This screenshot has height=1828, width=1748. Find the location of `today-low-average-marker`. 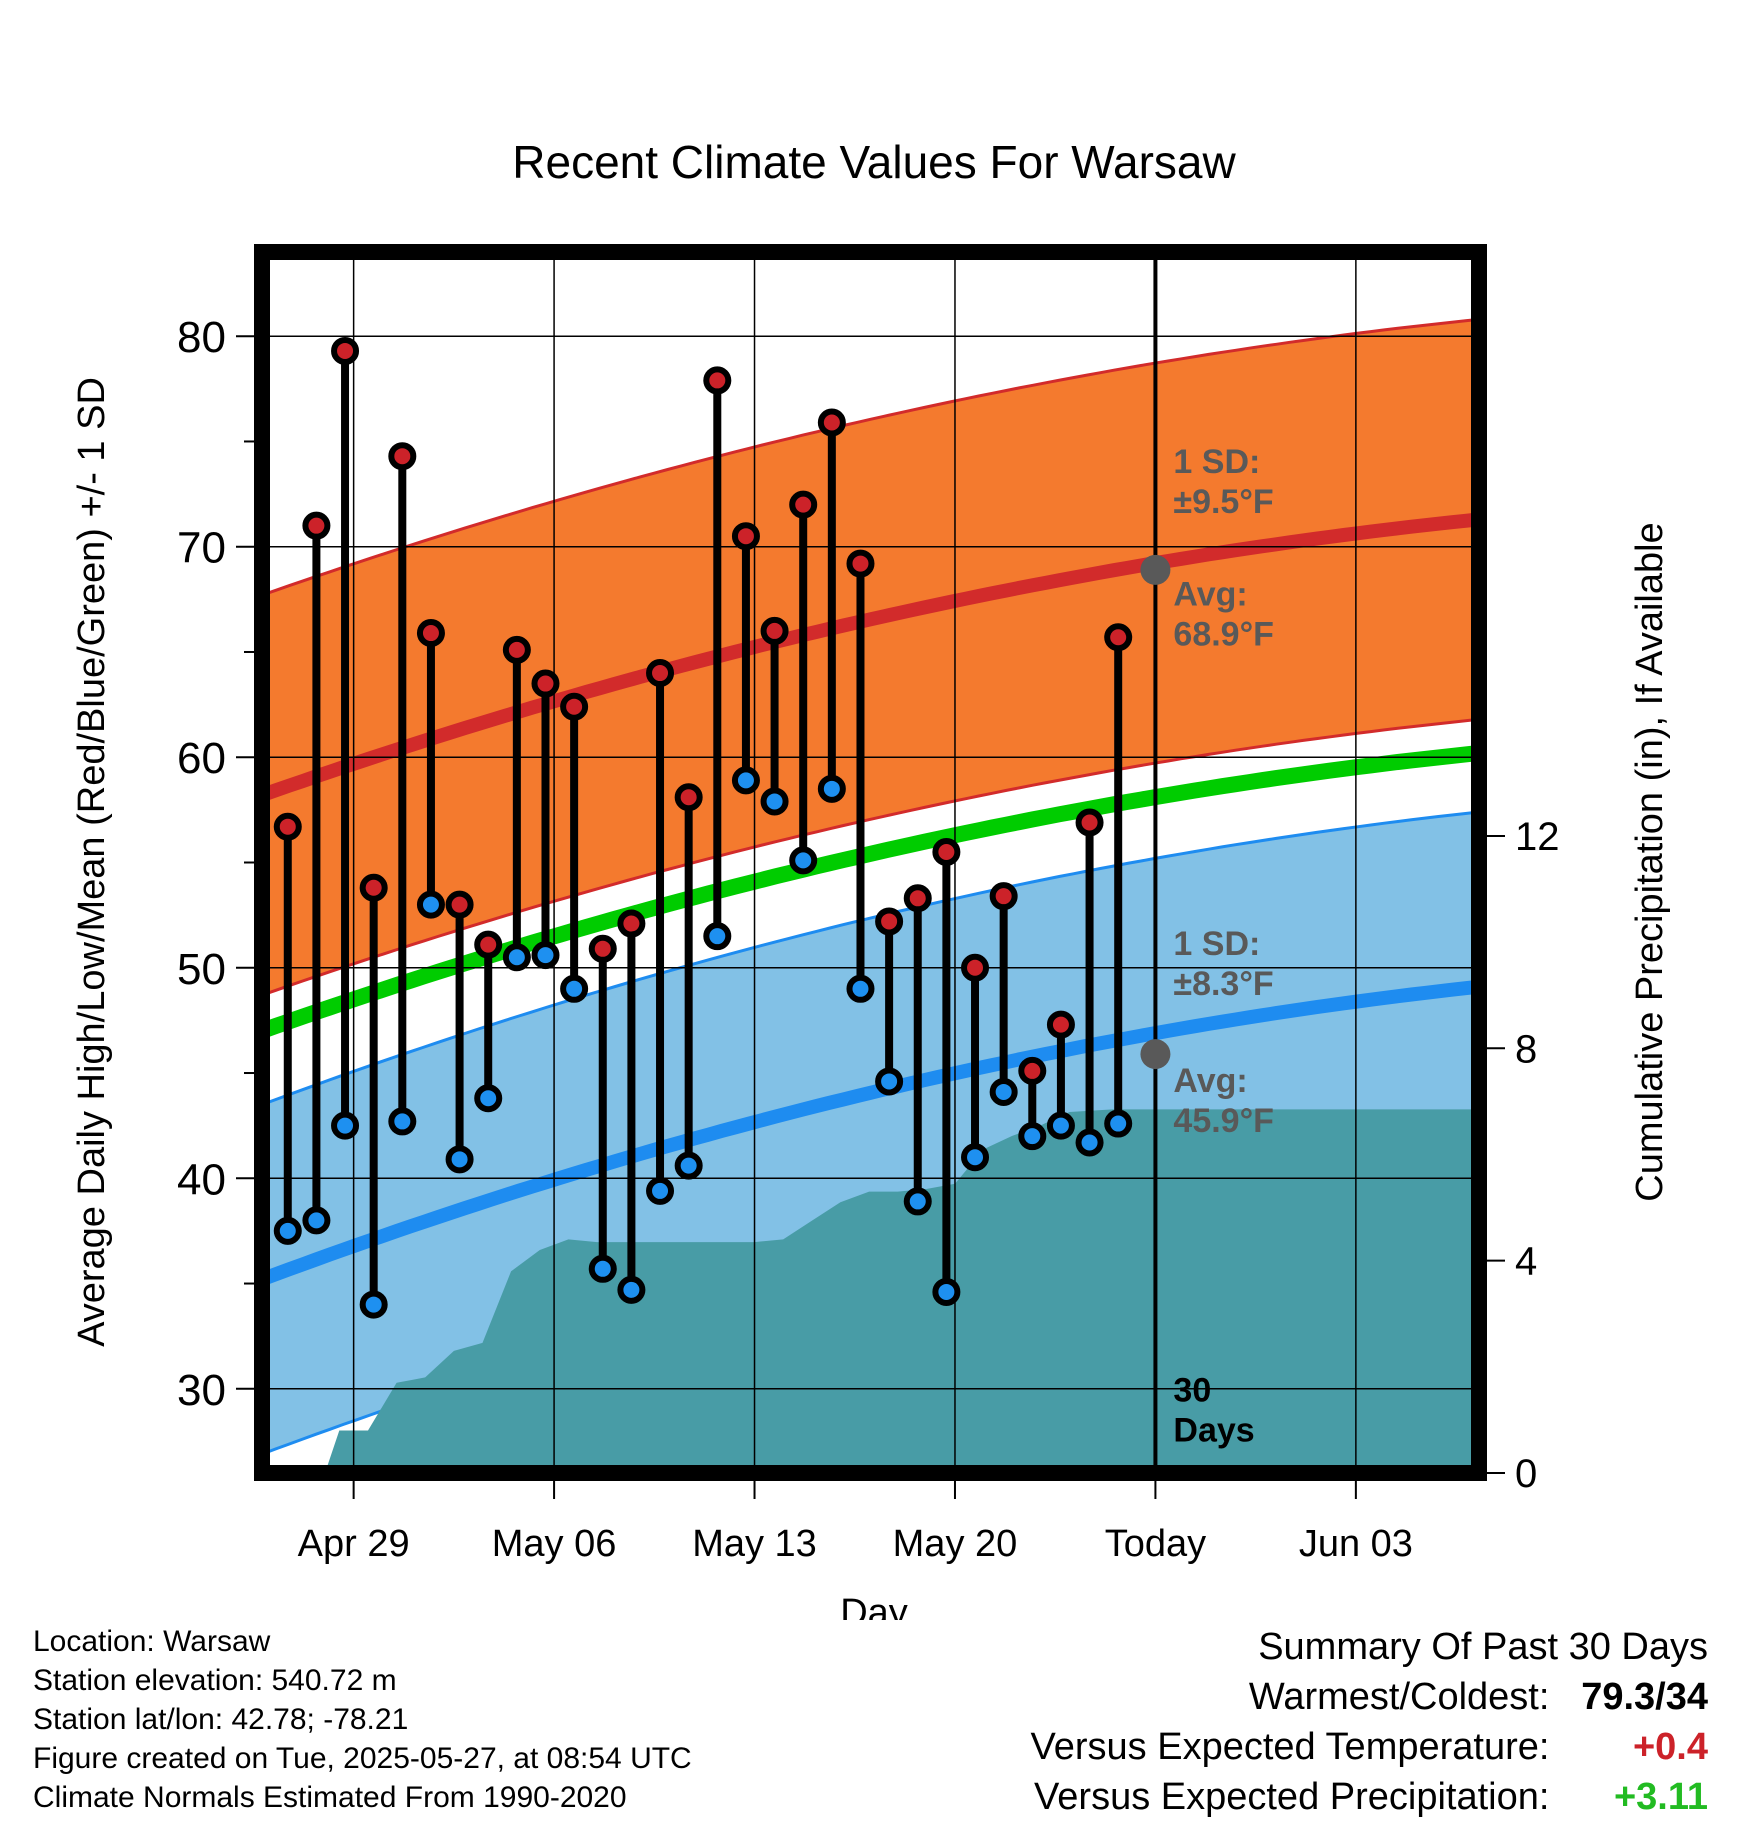

today-low-average-marker is located at coordinates (1155, 1054).